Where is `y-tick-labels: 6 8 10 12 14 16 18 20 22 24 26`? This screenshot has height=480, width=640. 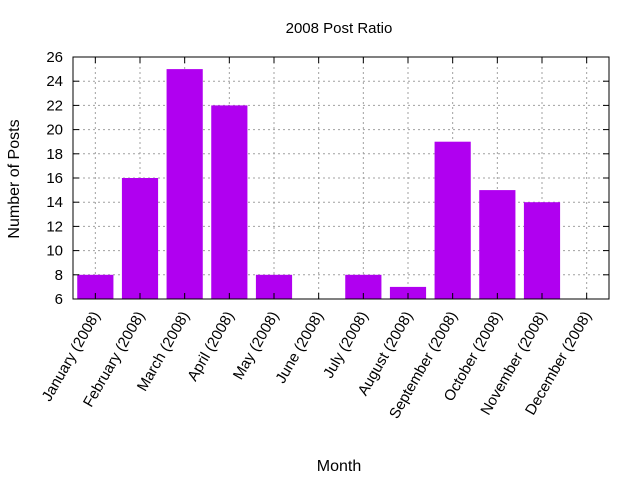
y-tick-labels: 6 8 10 12 14 16 18 20 22 24 26 is located at coordinates (54, 178).